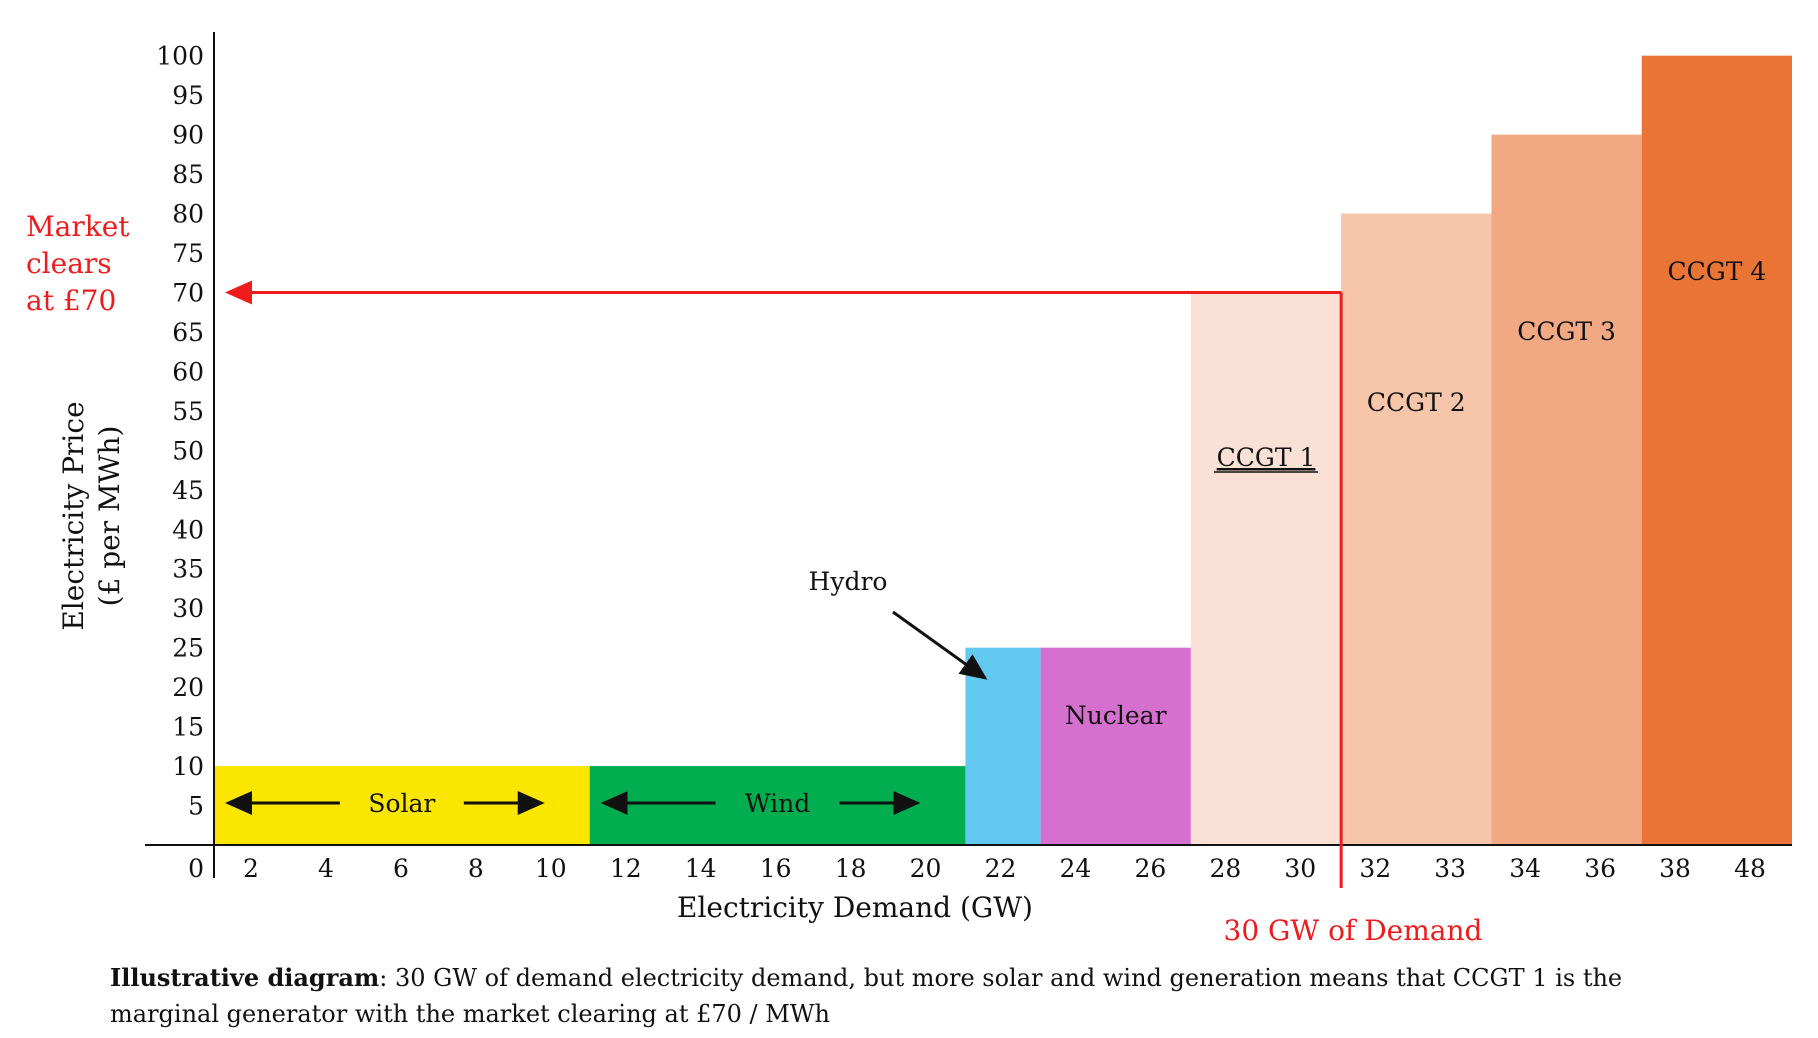  What do you see at coordinates (1353, 930) in the screenshot?
I see `demand-label: 30 GW of Demand` at bounding box center [1353, 930].